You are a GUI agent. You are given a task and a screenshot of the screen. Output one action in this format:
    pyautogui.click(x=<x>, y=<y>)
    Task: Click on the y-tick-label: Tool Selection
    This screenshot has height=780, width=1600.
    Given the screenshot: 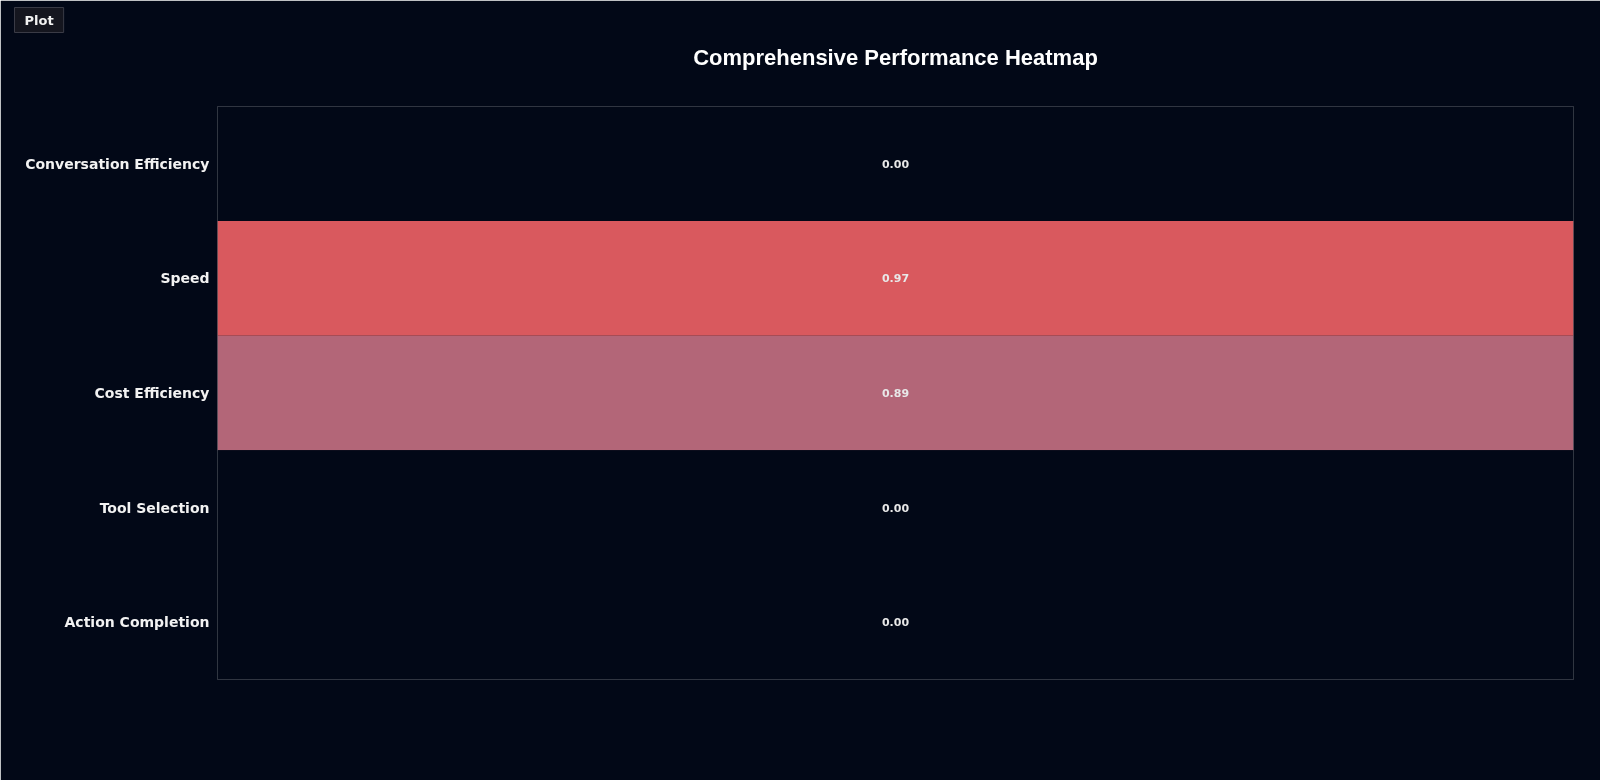 What is the action you would take?
    pyautogui.click(x=154, y=507)
    